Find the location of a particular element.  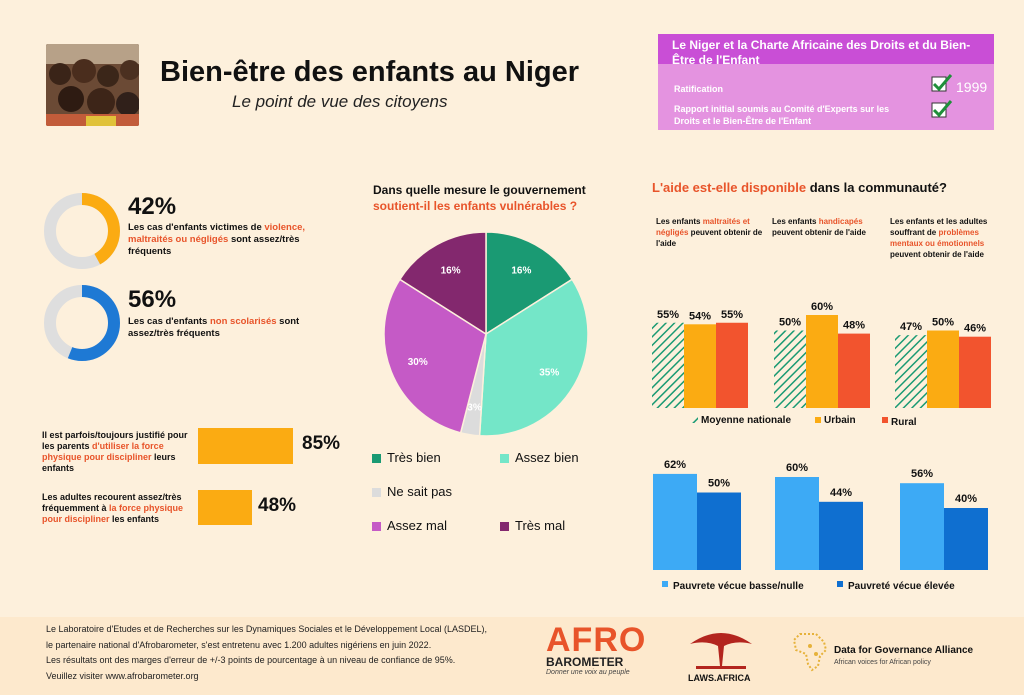

bar-value-label: 62% is located at coordinates (675, 465).